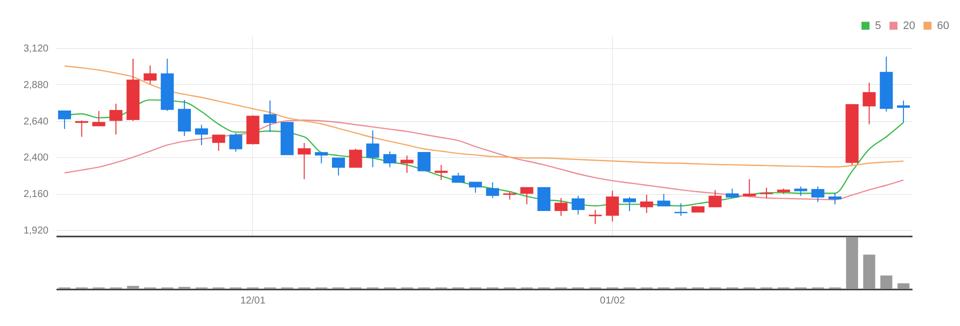 Image resolution: width=960 pixels, height=326 pixels. I want to click on x-tick-label: 12/01, so click(253, 301).